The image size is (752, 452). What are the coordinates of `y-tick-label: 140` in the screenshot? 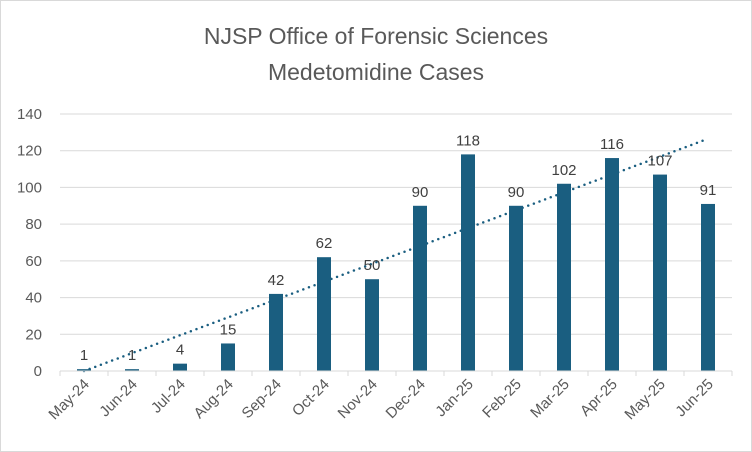 It's located at (29, 114).